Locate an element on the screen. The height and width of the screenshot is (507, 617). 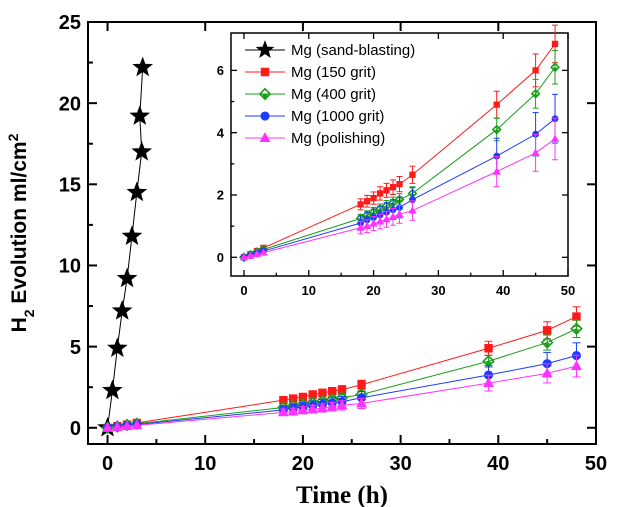
main-xtick-label: 20 is located at coordinates (303, 464).